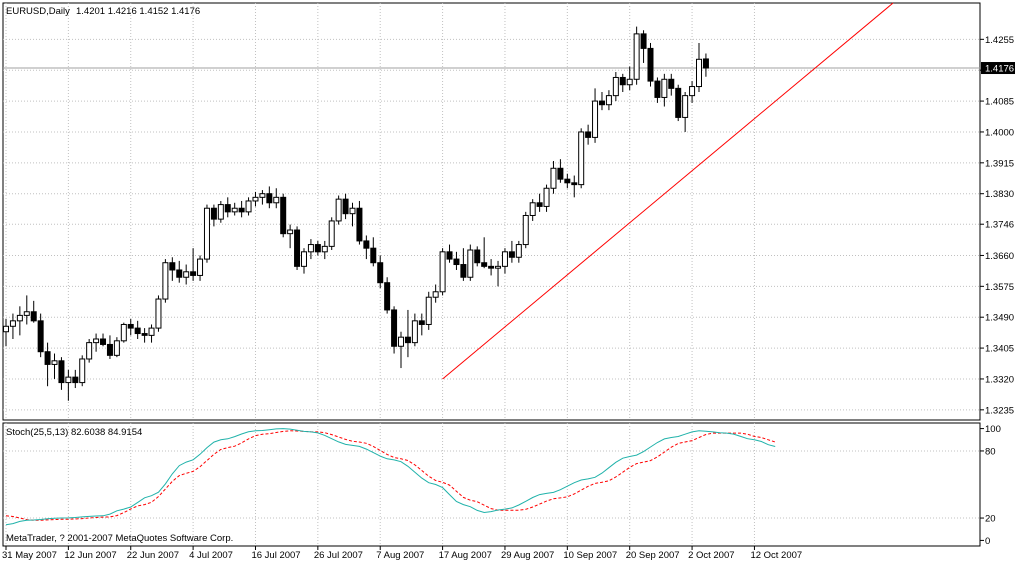 This screenshot has height=562, width=1018. What do you see at coordinates (999, 163) in the screenshot?
I see `price-tick-label: 1.3915` at bounding box center [999, 163].